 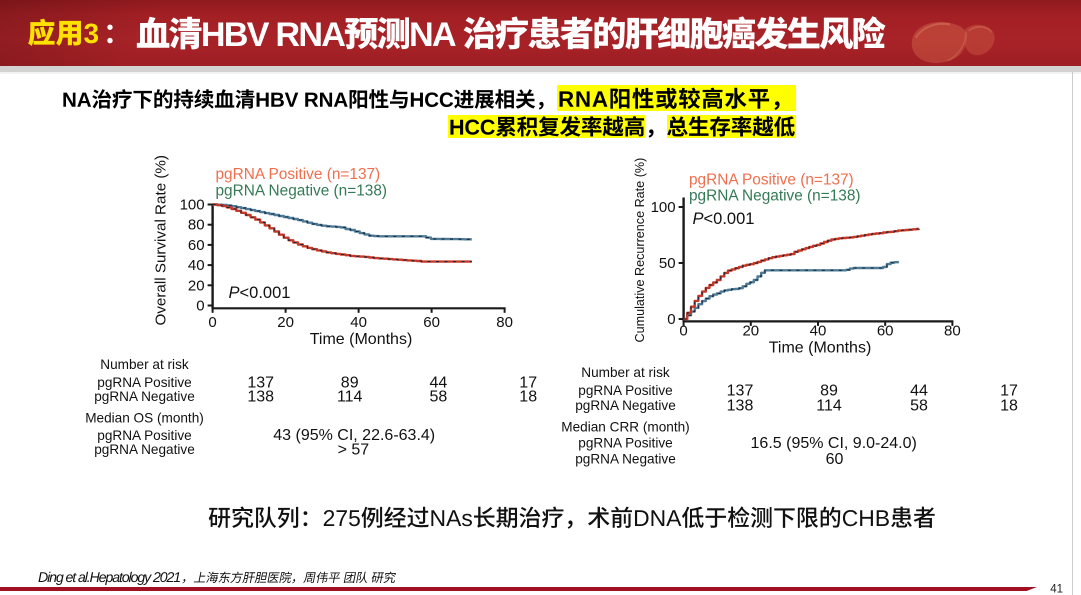 I want to click on svg-text: Cumulative Recurrence Rate (%), so click(x=640, y=250).